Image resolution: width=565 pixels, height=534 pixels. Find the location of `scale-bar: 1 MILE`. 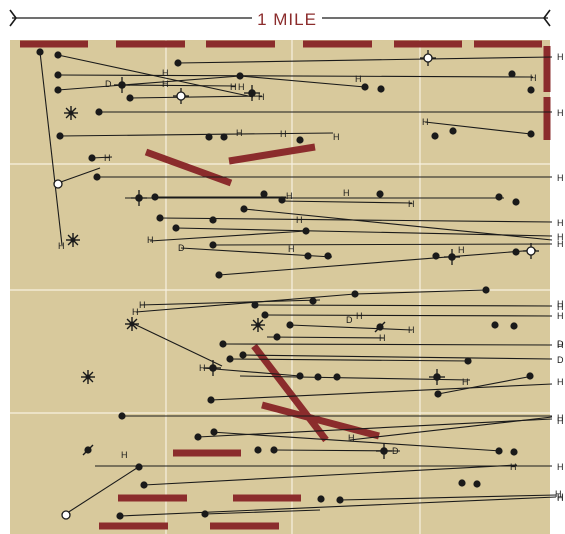

scale-bar: 1 MILE is located at coordinates (280, 19).